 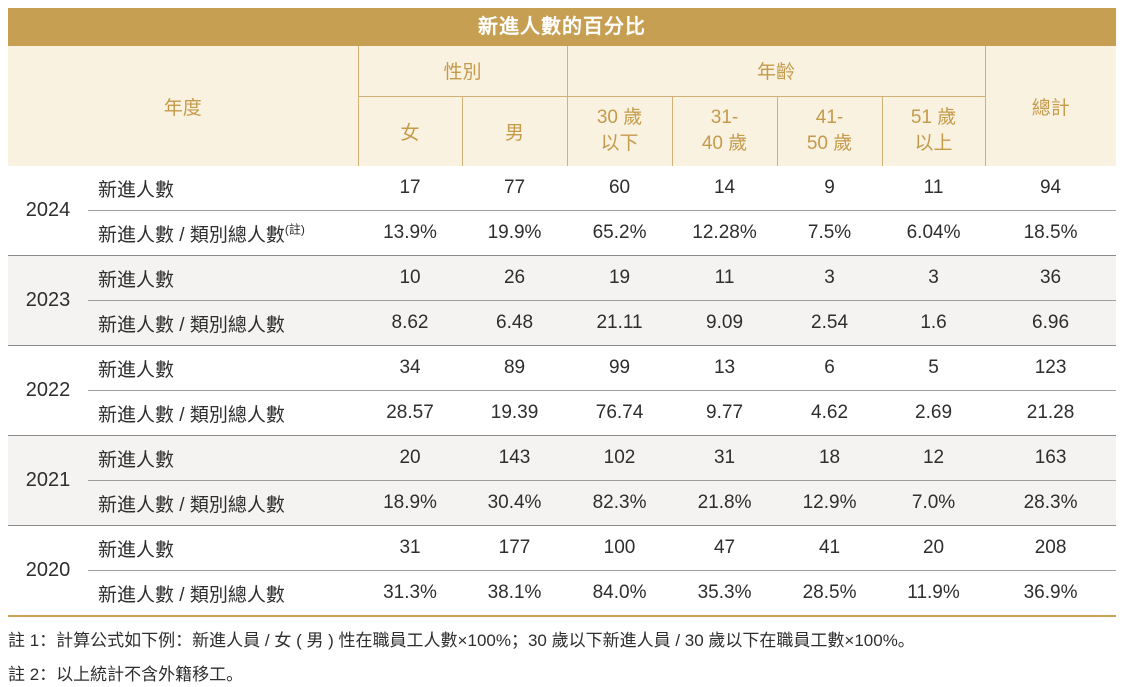 What do you see at coordinates (1050, 592) in the screenshot?
I see `ratio-value: 36.9%` at bounding box center [1050, 592].